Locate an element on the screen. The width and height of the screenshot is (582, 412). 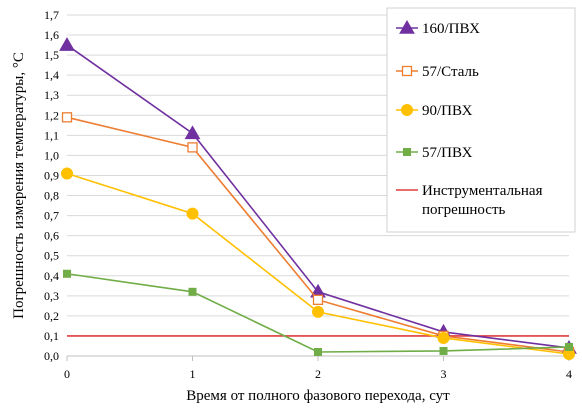
x-tick-label: 2 is located at coordinates (318, 374).